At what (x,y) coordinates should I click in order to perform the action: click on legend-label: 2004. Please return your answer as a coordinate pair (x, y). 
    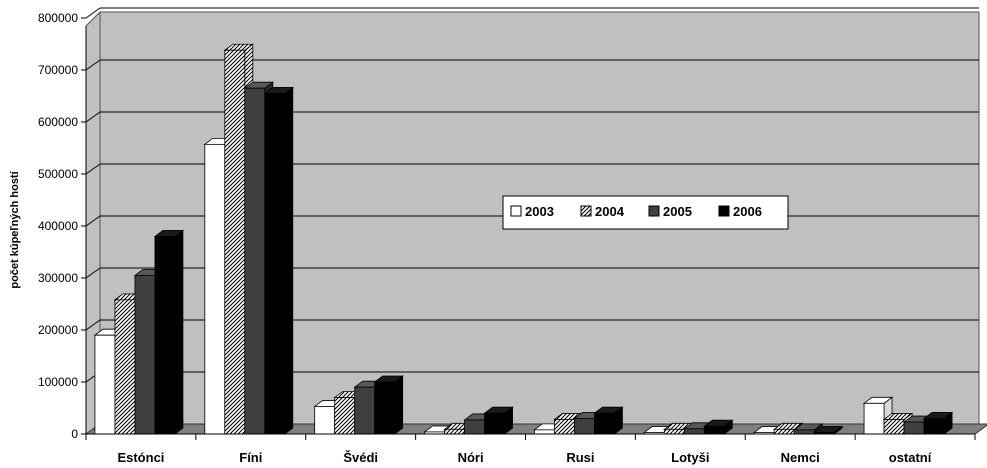
    Looking at the image, I should click on (610, 211).